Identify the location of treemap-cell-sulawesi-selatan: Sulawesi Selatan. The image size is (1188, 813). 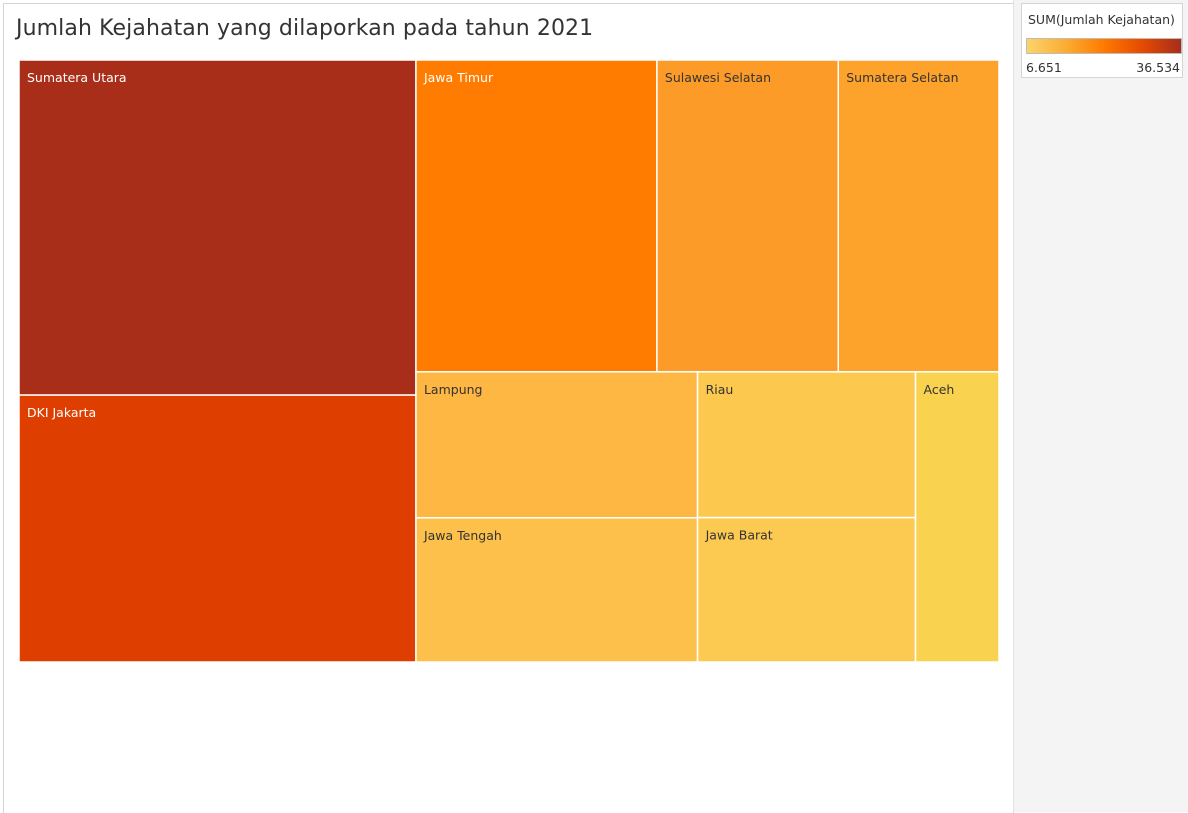
(748, 216).